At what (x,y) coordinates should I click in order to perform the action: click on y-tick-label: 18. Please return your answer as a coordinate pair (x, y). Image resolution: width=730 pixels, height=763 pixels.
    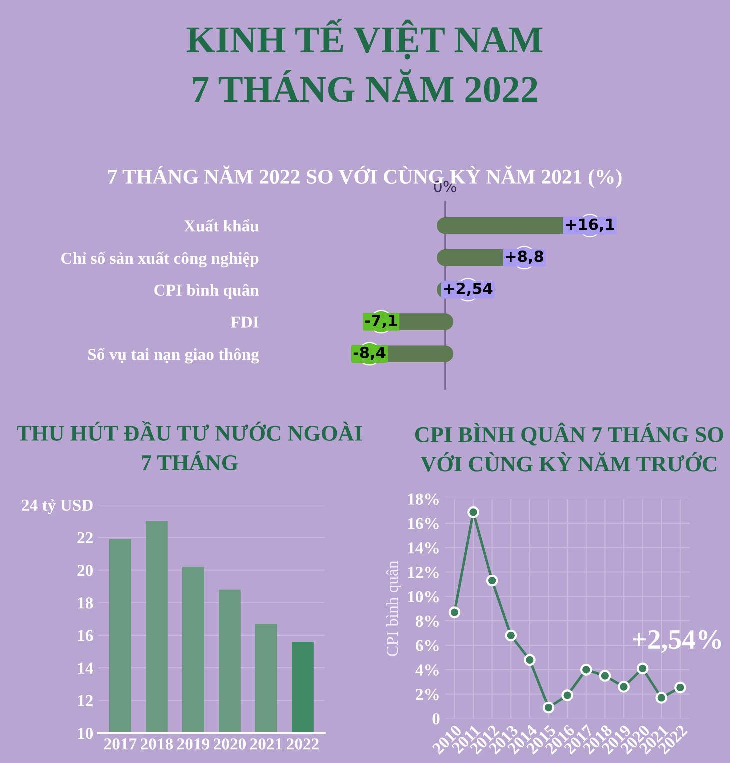
    Looking at the image, I should click on (86, 603).